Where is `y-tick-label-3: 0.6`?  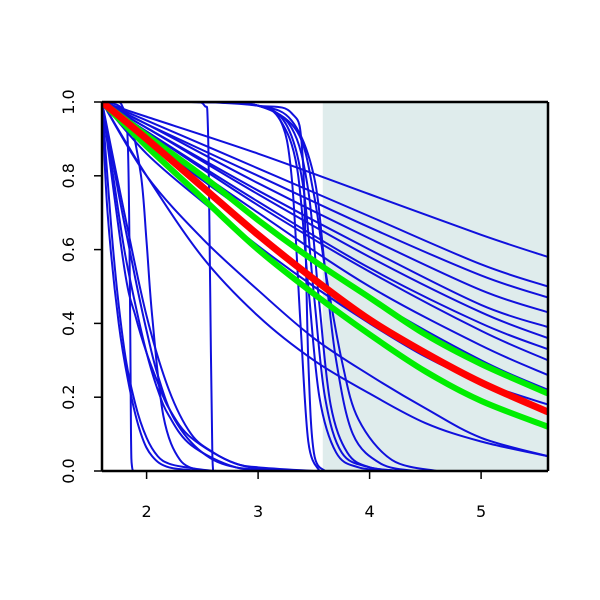
y-tick-label-3: 0.6 is located at coordinates (68, 249).